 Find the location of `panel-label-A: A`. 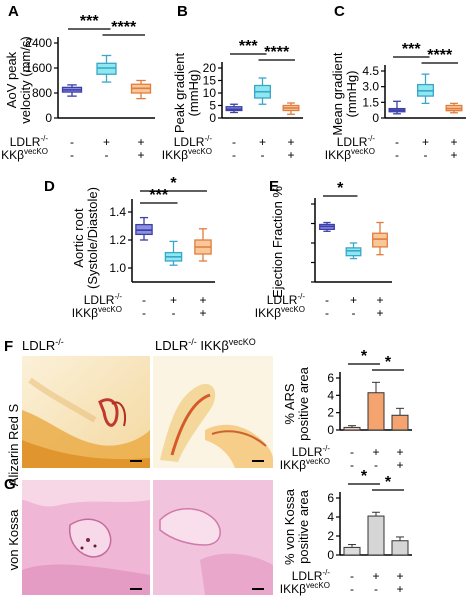

panel-label-A: A is located at coordinates (13, 11).